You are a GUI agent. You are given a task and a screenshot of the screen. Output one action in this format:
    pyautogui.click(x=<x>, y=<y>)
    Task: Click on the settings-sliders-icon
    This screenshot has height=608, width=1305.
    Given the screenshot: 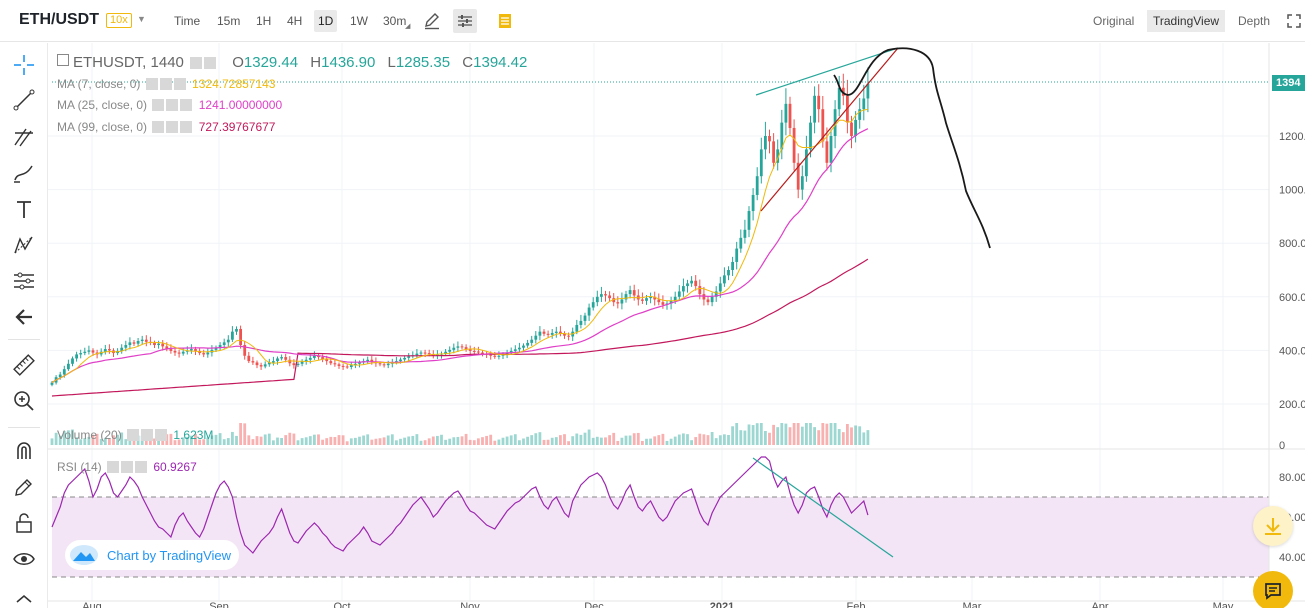 What is the action you would take?
    pyautogui.click(x=465, y=21)
    